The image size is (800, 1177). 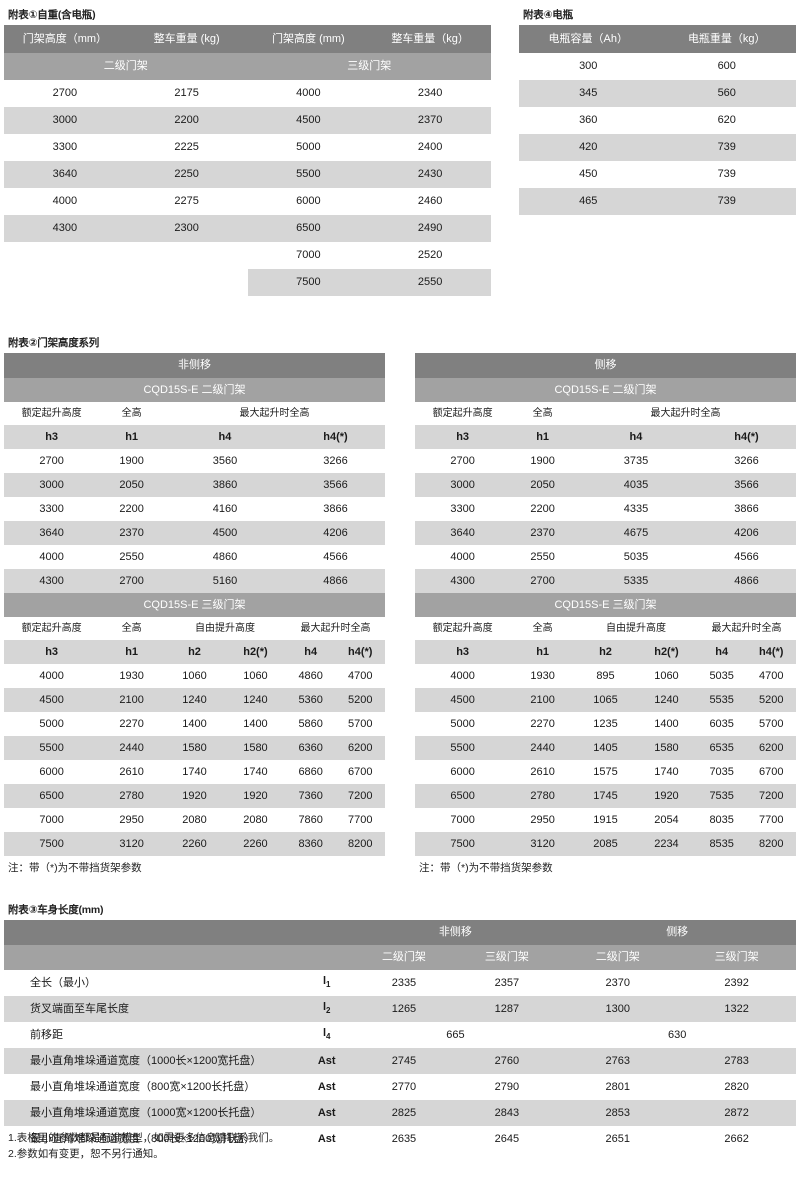 What do you see at coordinates (736, 1139) in the screenshot?
I see `cell-r6-c3: 2662` at bounding box center [736, 1139].